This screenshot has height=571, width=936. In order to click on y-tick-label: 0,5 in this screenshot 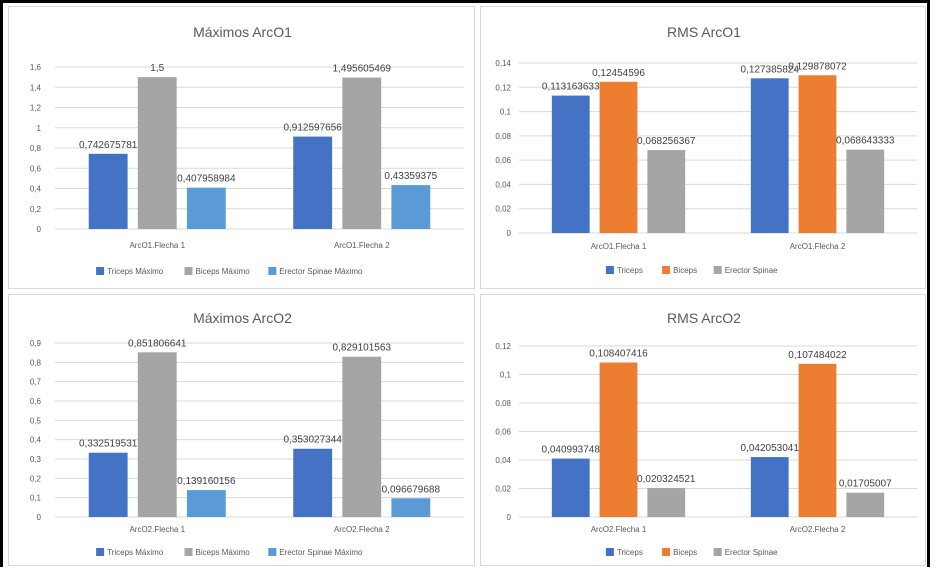, I will do `click(36, 420)`.